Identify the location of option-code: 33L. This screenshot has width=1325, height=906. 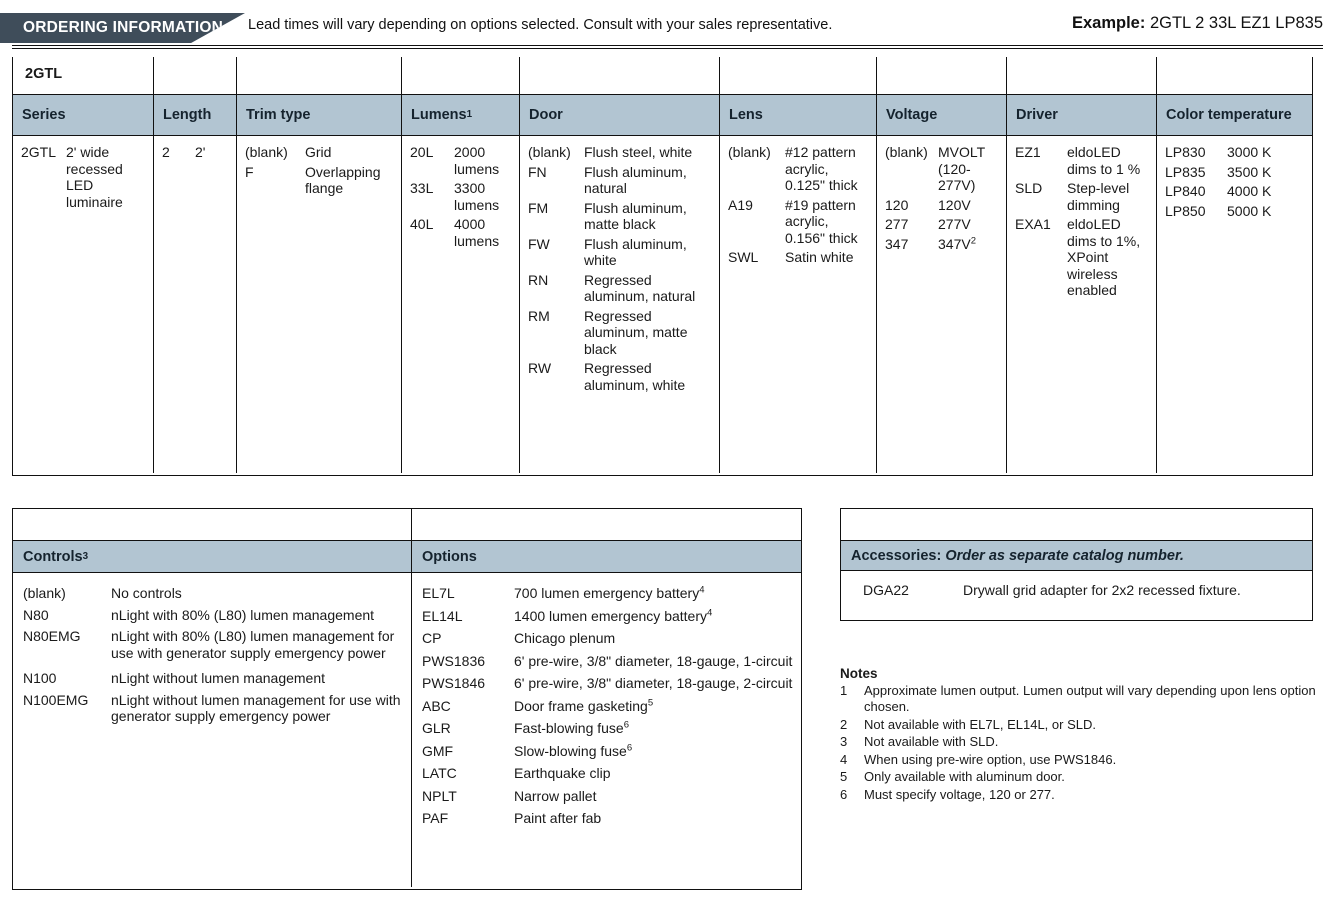
(422, 188).